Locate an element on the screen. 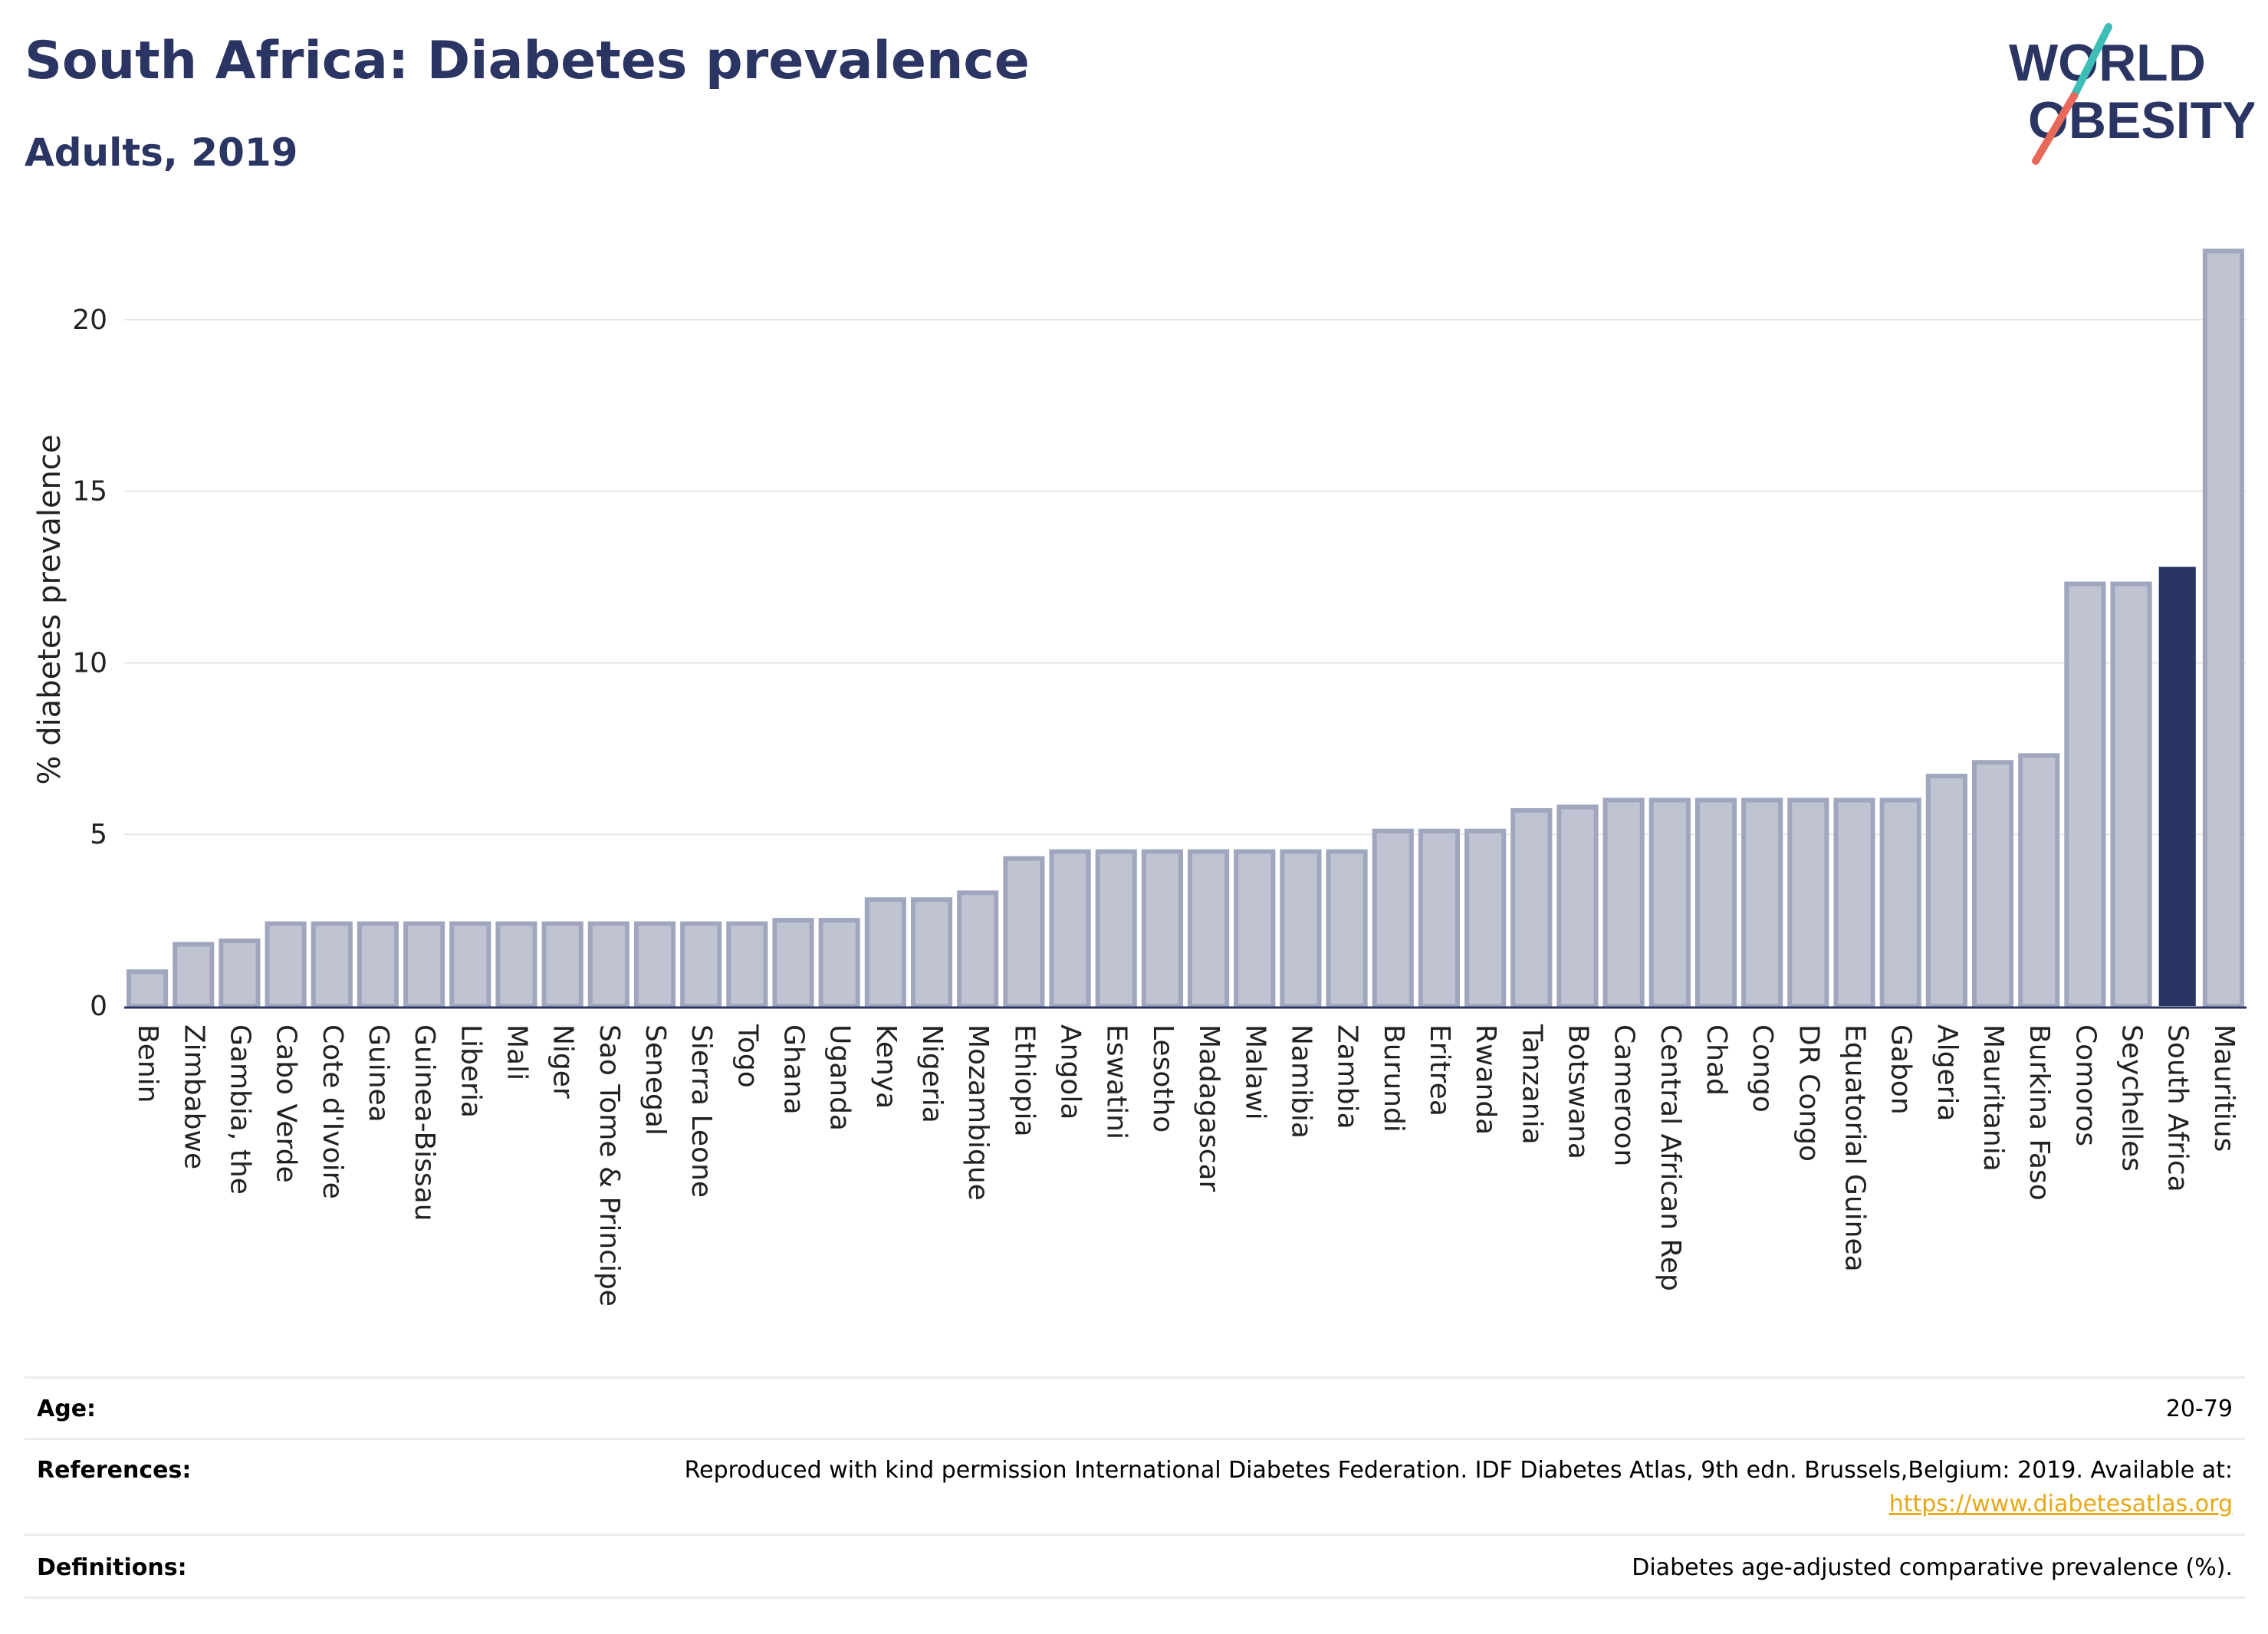 This screenshot has height=1634, width=2268. y-axis-label: % diabetes prevalence is located at coordinates (49, 609).